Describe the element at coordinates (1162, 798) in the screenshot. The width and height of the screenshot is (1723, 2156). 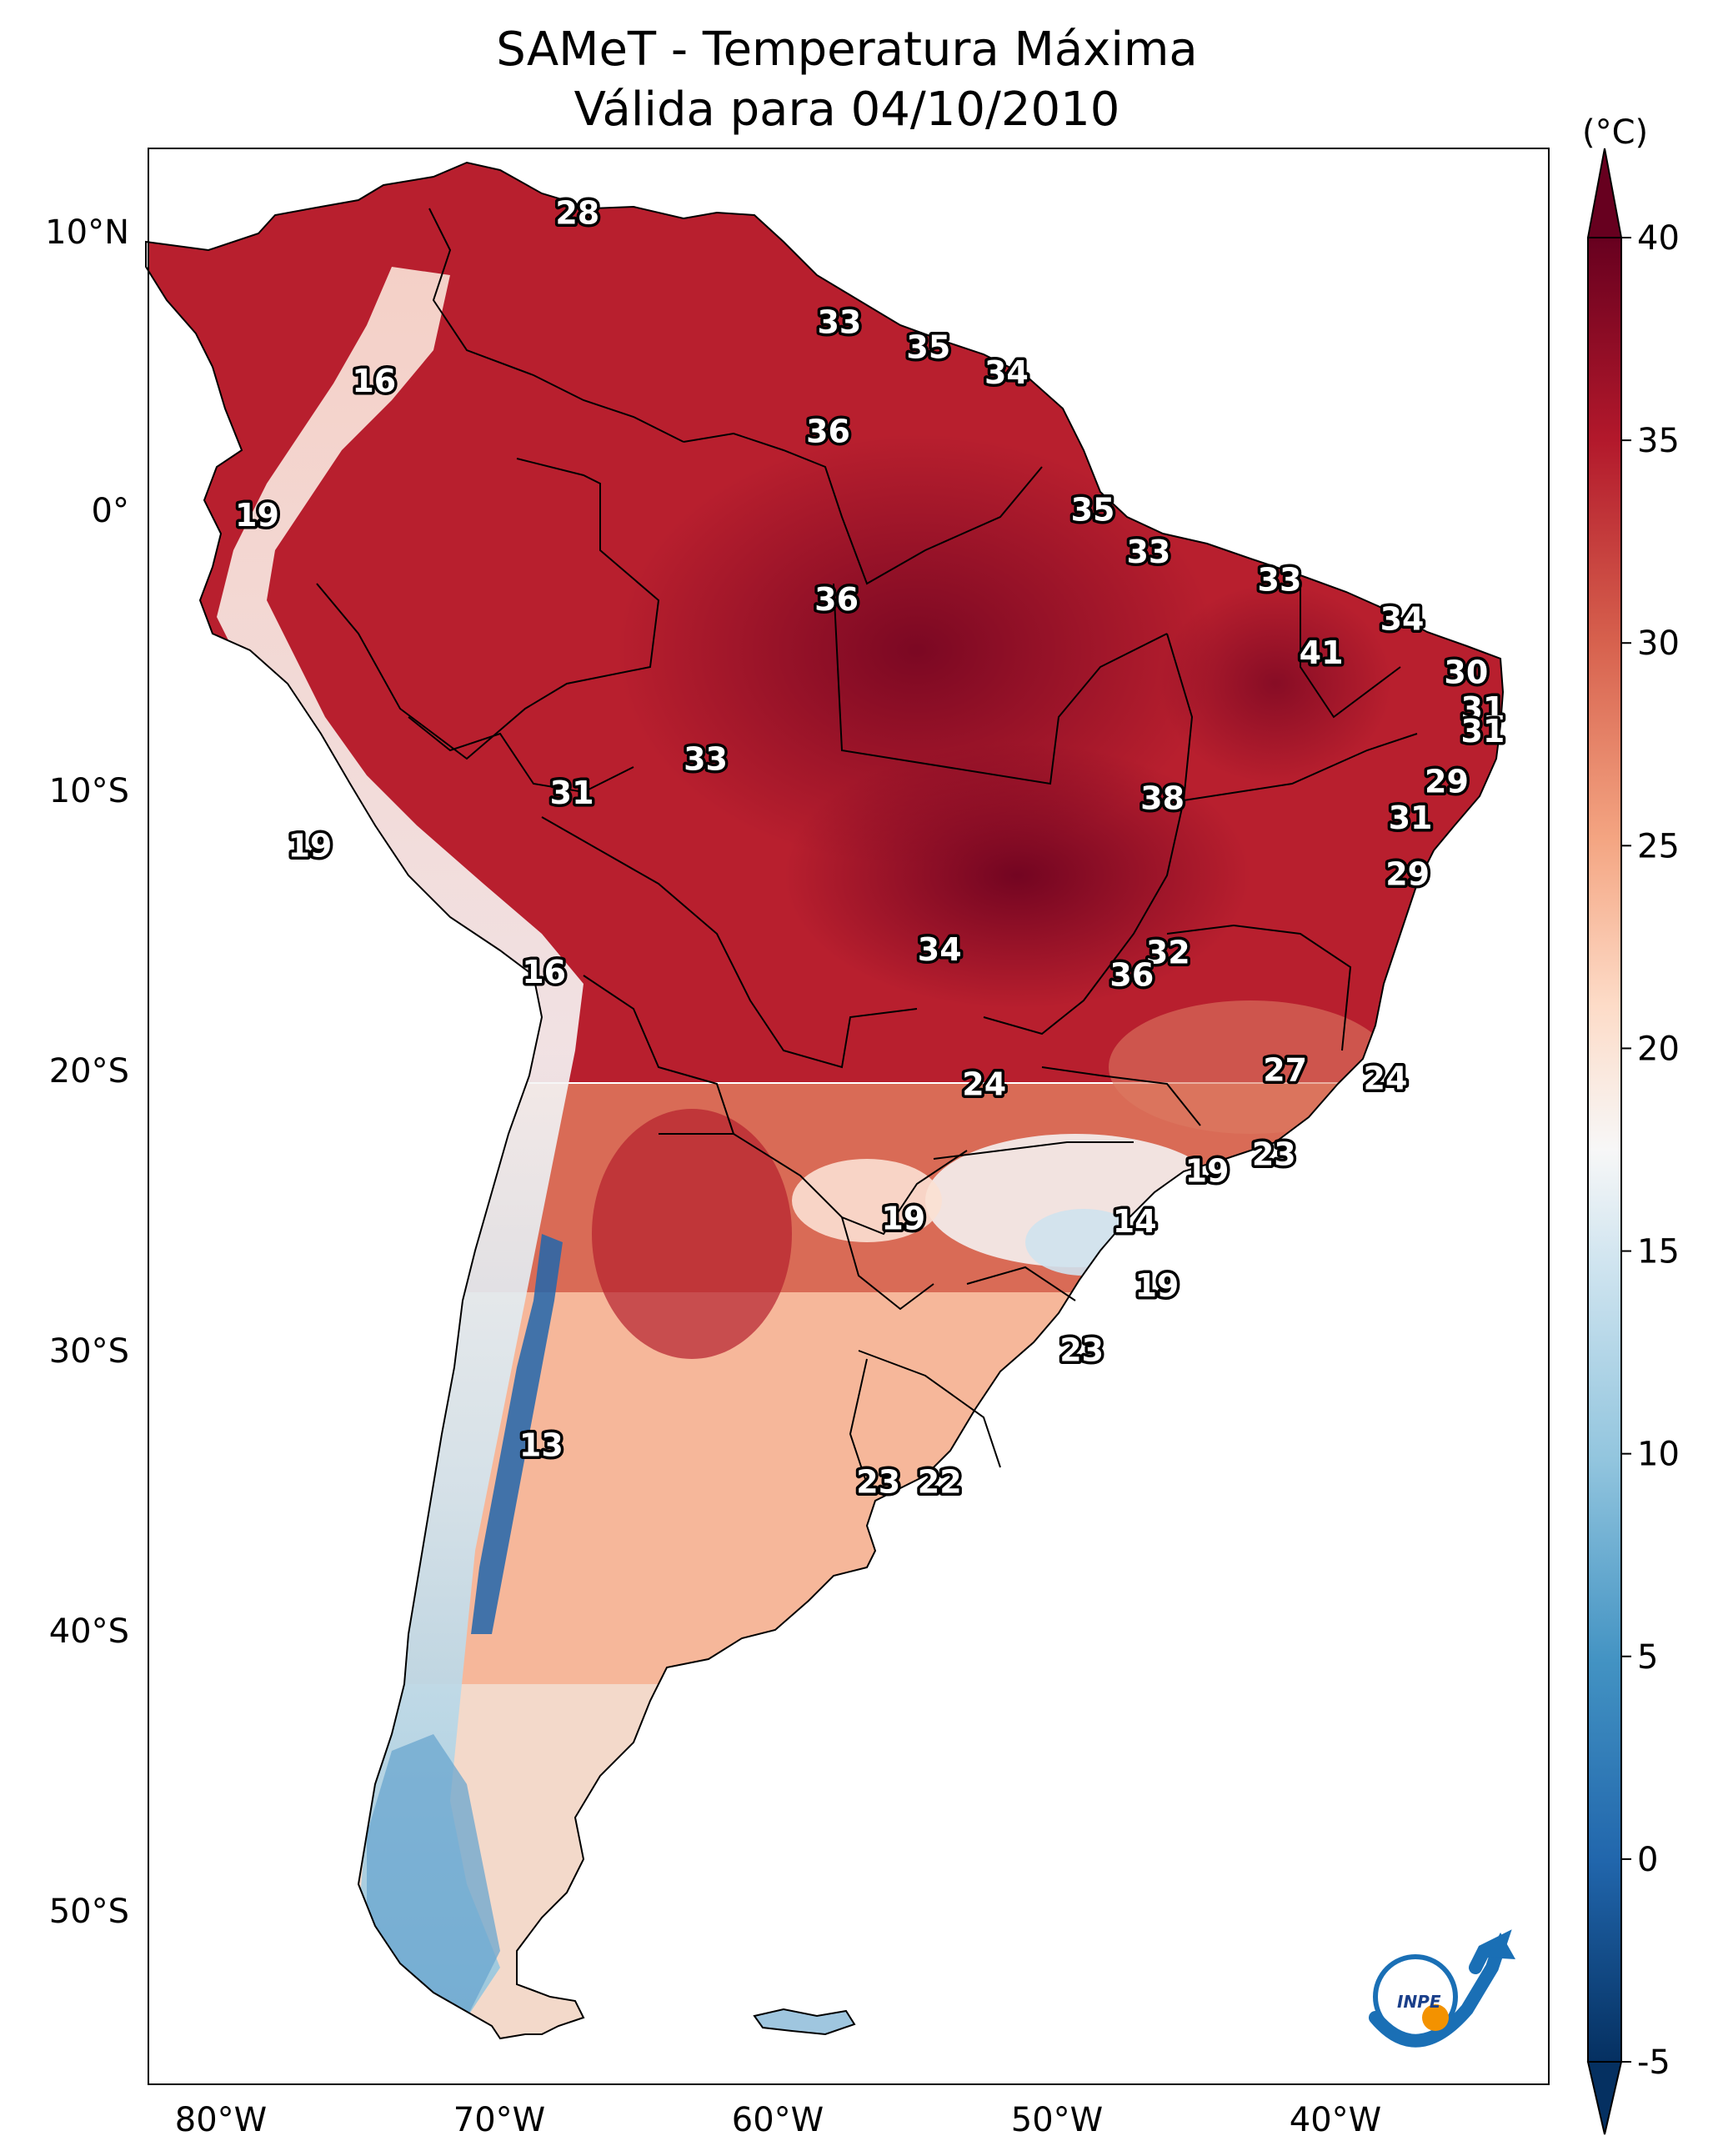
I see `station-label: 38` at that location.